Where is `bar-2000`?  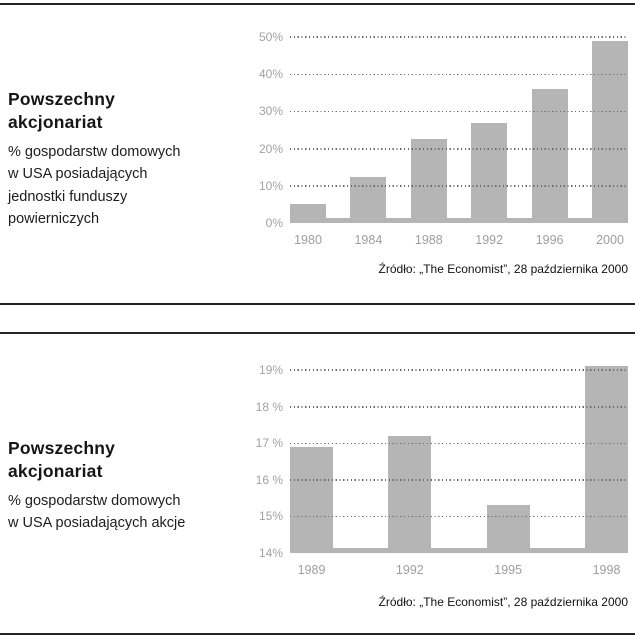 bar-2000 is located at coordinates (610, 131).